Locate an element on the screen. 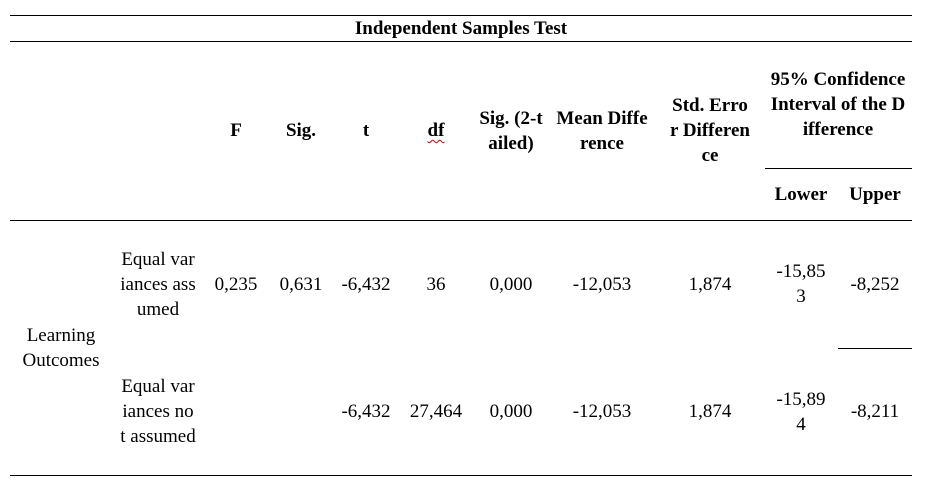 This screenshot has height=494, width=932. column-header-text: t is located at coordinates (366, 130).